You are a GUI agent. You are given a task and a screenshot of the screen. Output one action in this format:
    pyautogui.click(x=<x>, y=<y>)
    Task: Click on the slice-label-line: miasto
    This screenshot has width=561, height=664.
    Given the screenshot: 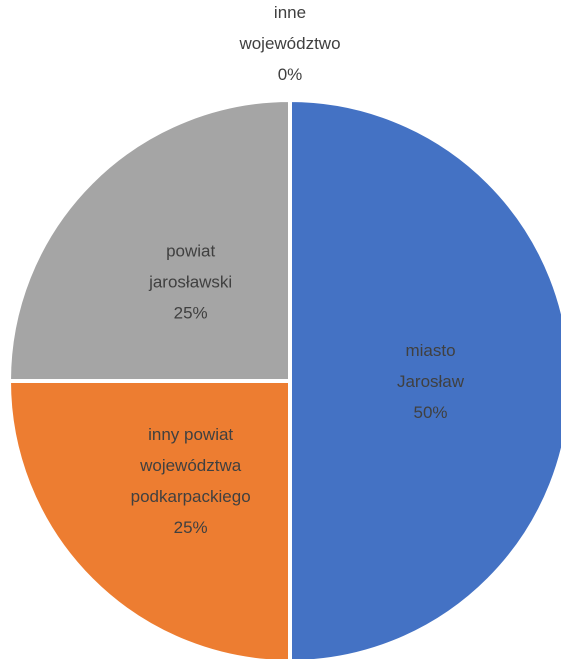 What is the action you would take?
    pyautogui.click(x=430, y=350)
    